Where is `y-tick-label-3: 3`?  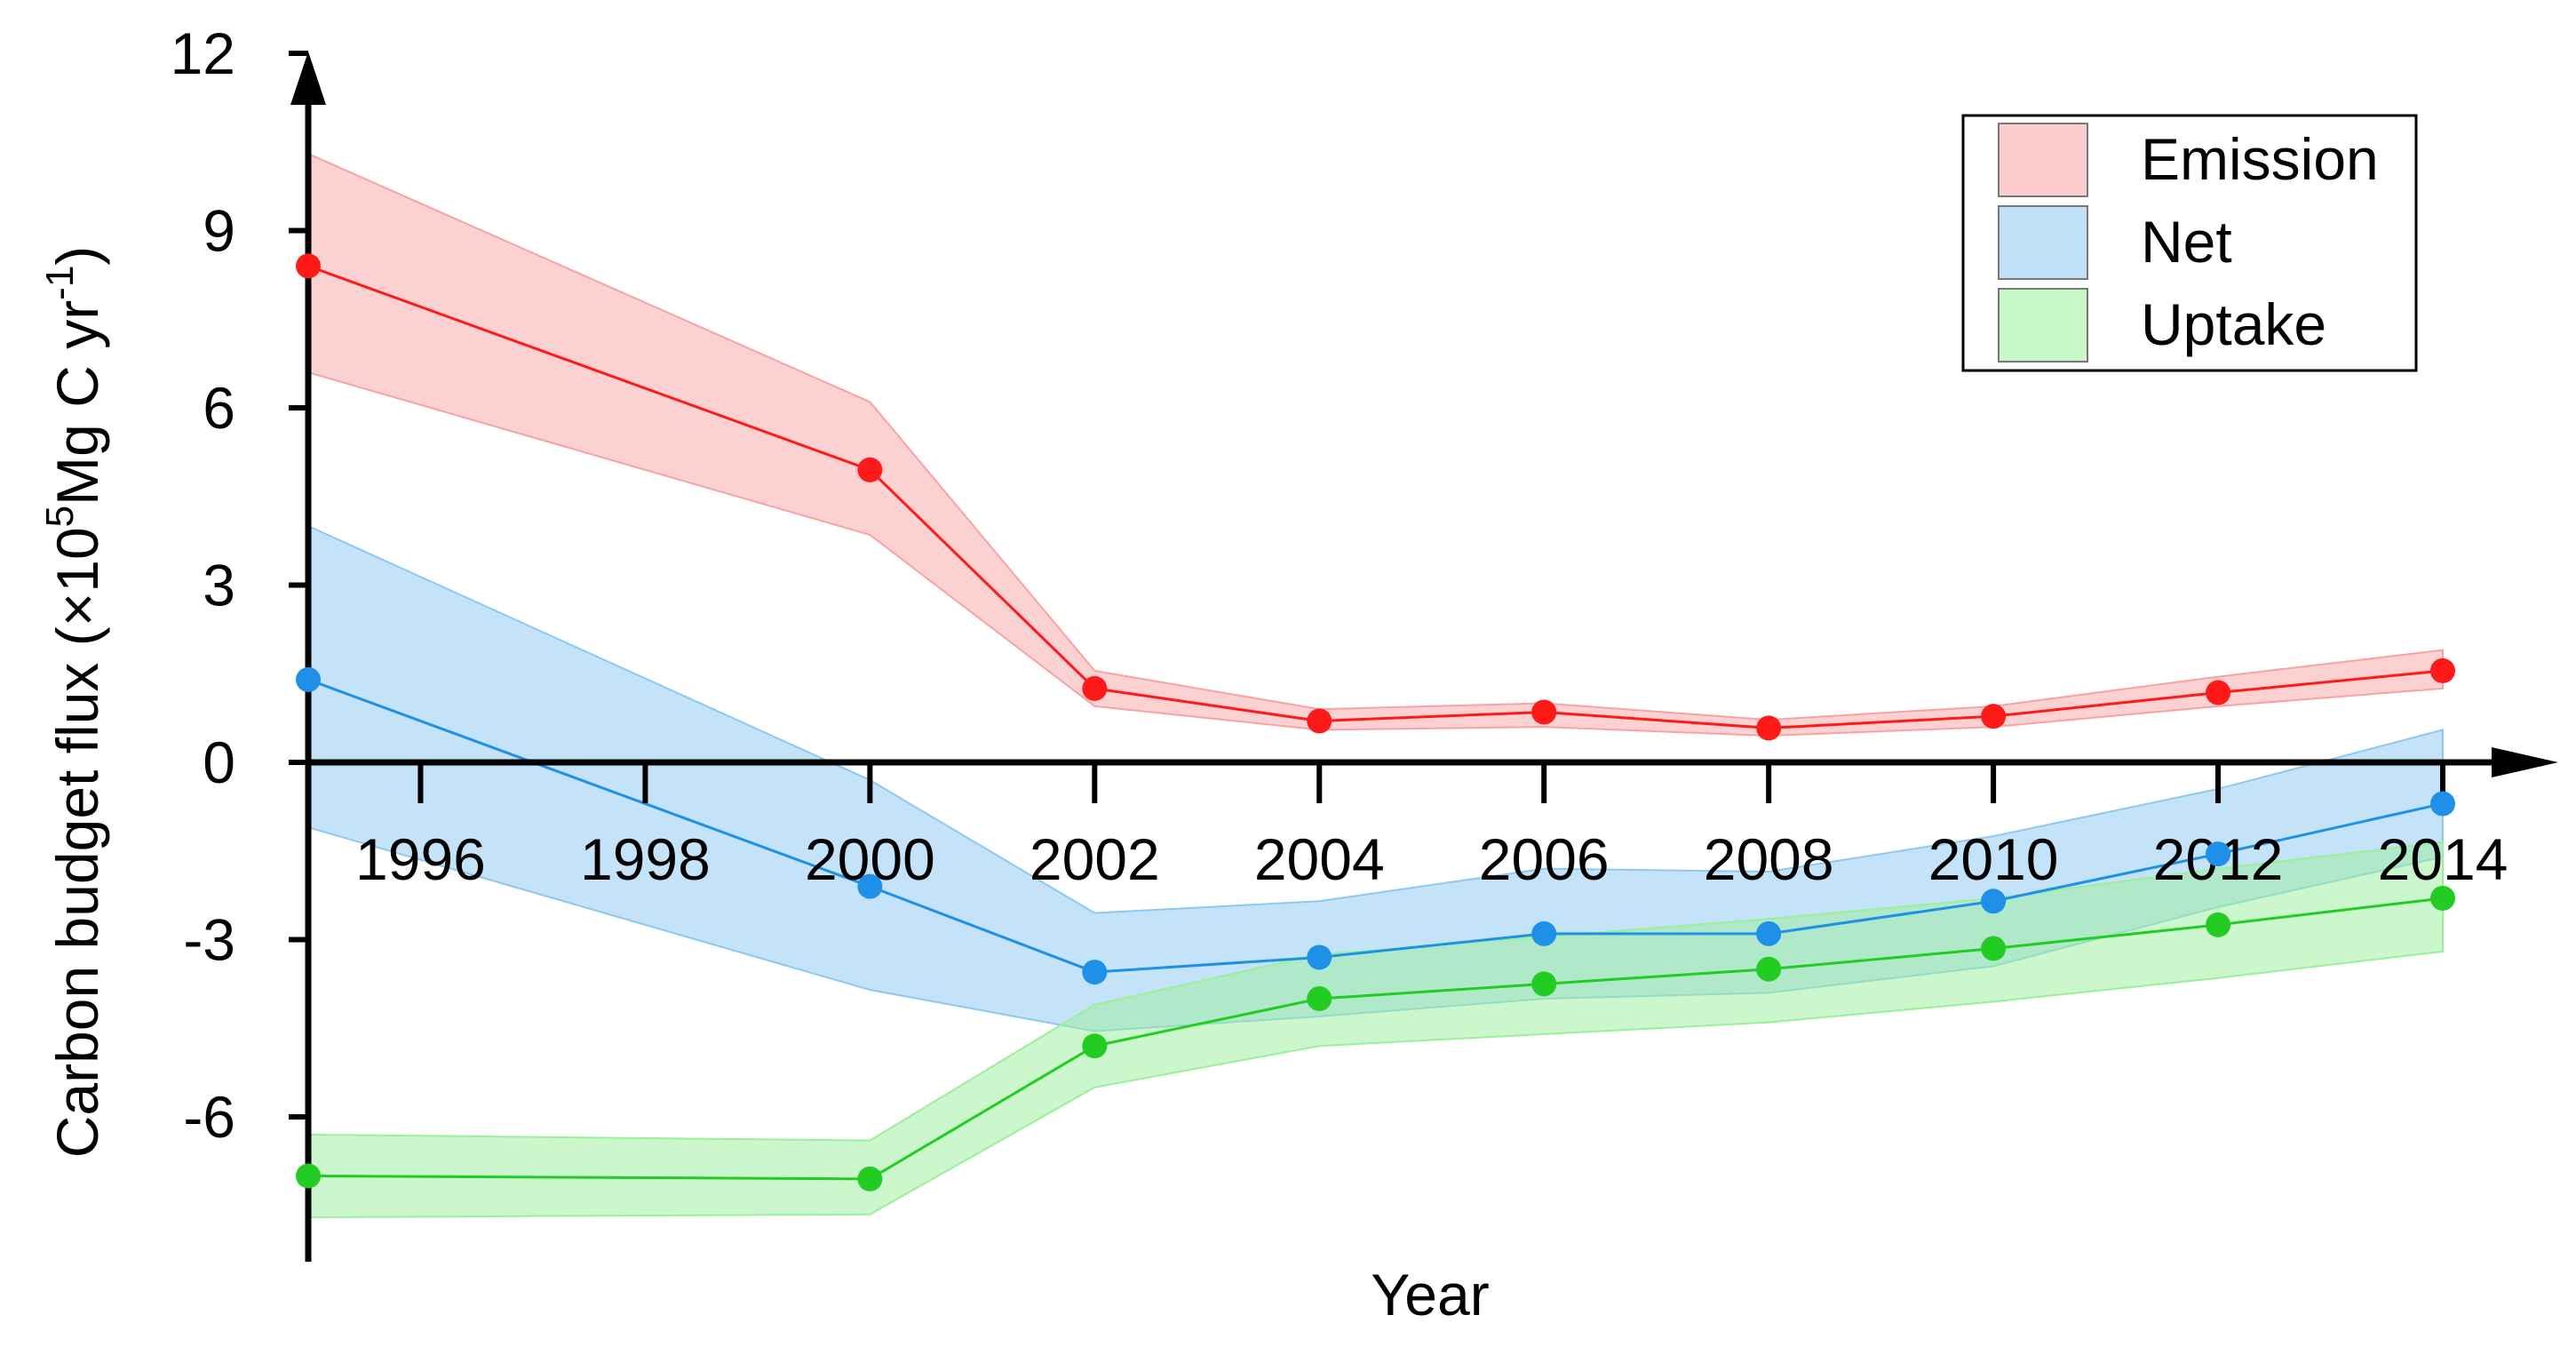 y-tick-label-3: 3 is located at coordinates (219, 585).